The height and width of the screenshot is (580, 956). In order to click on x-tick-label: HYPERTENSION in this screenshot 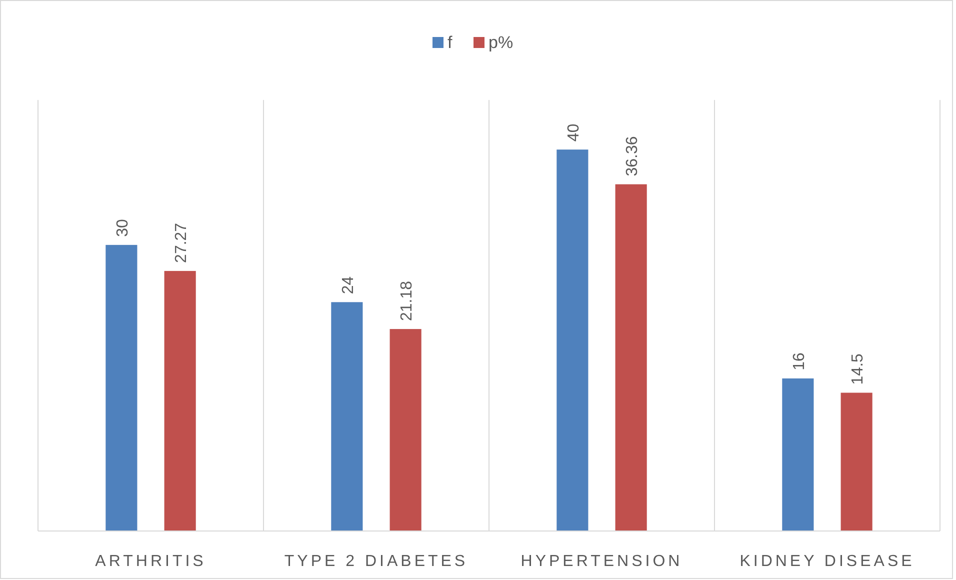, I will do `click(601, 561)`.